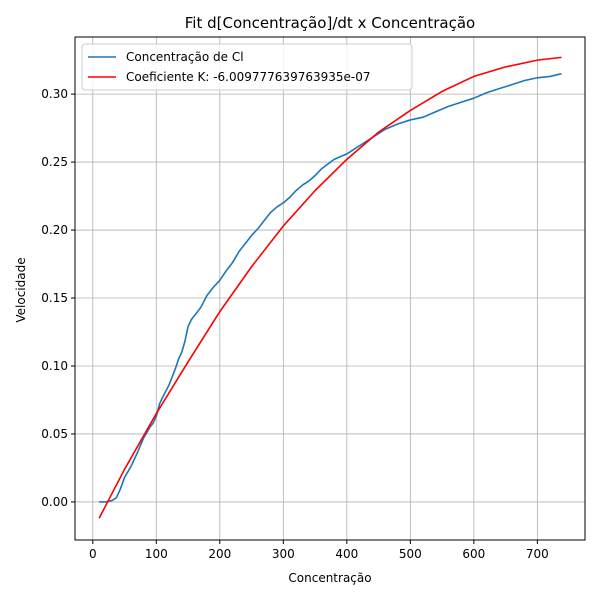  Describe the element at coordinates (54, 94) in the screenshot. I see `y-tick-label: 0.30` at that location.